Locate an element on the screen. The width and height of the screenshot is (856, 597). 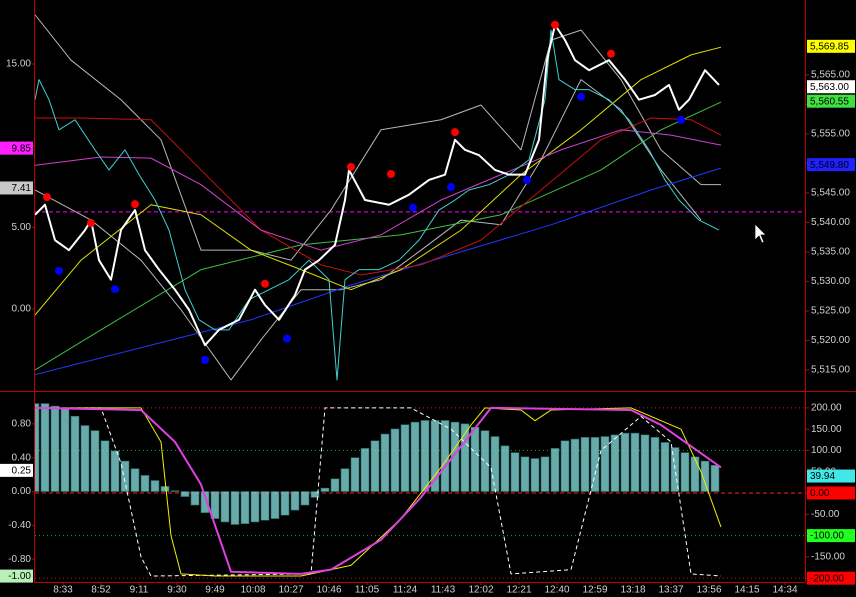
time-label: 11:05 is located at coordinates (367, 590).